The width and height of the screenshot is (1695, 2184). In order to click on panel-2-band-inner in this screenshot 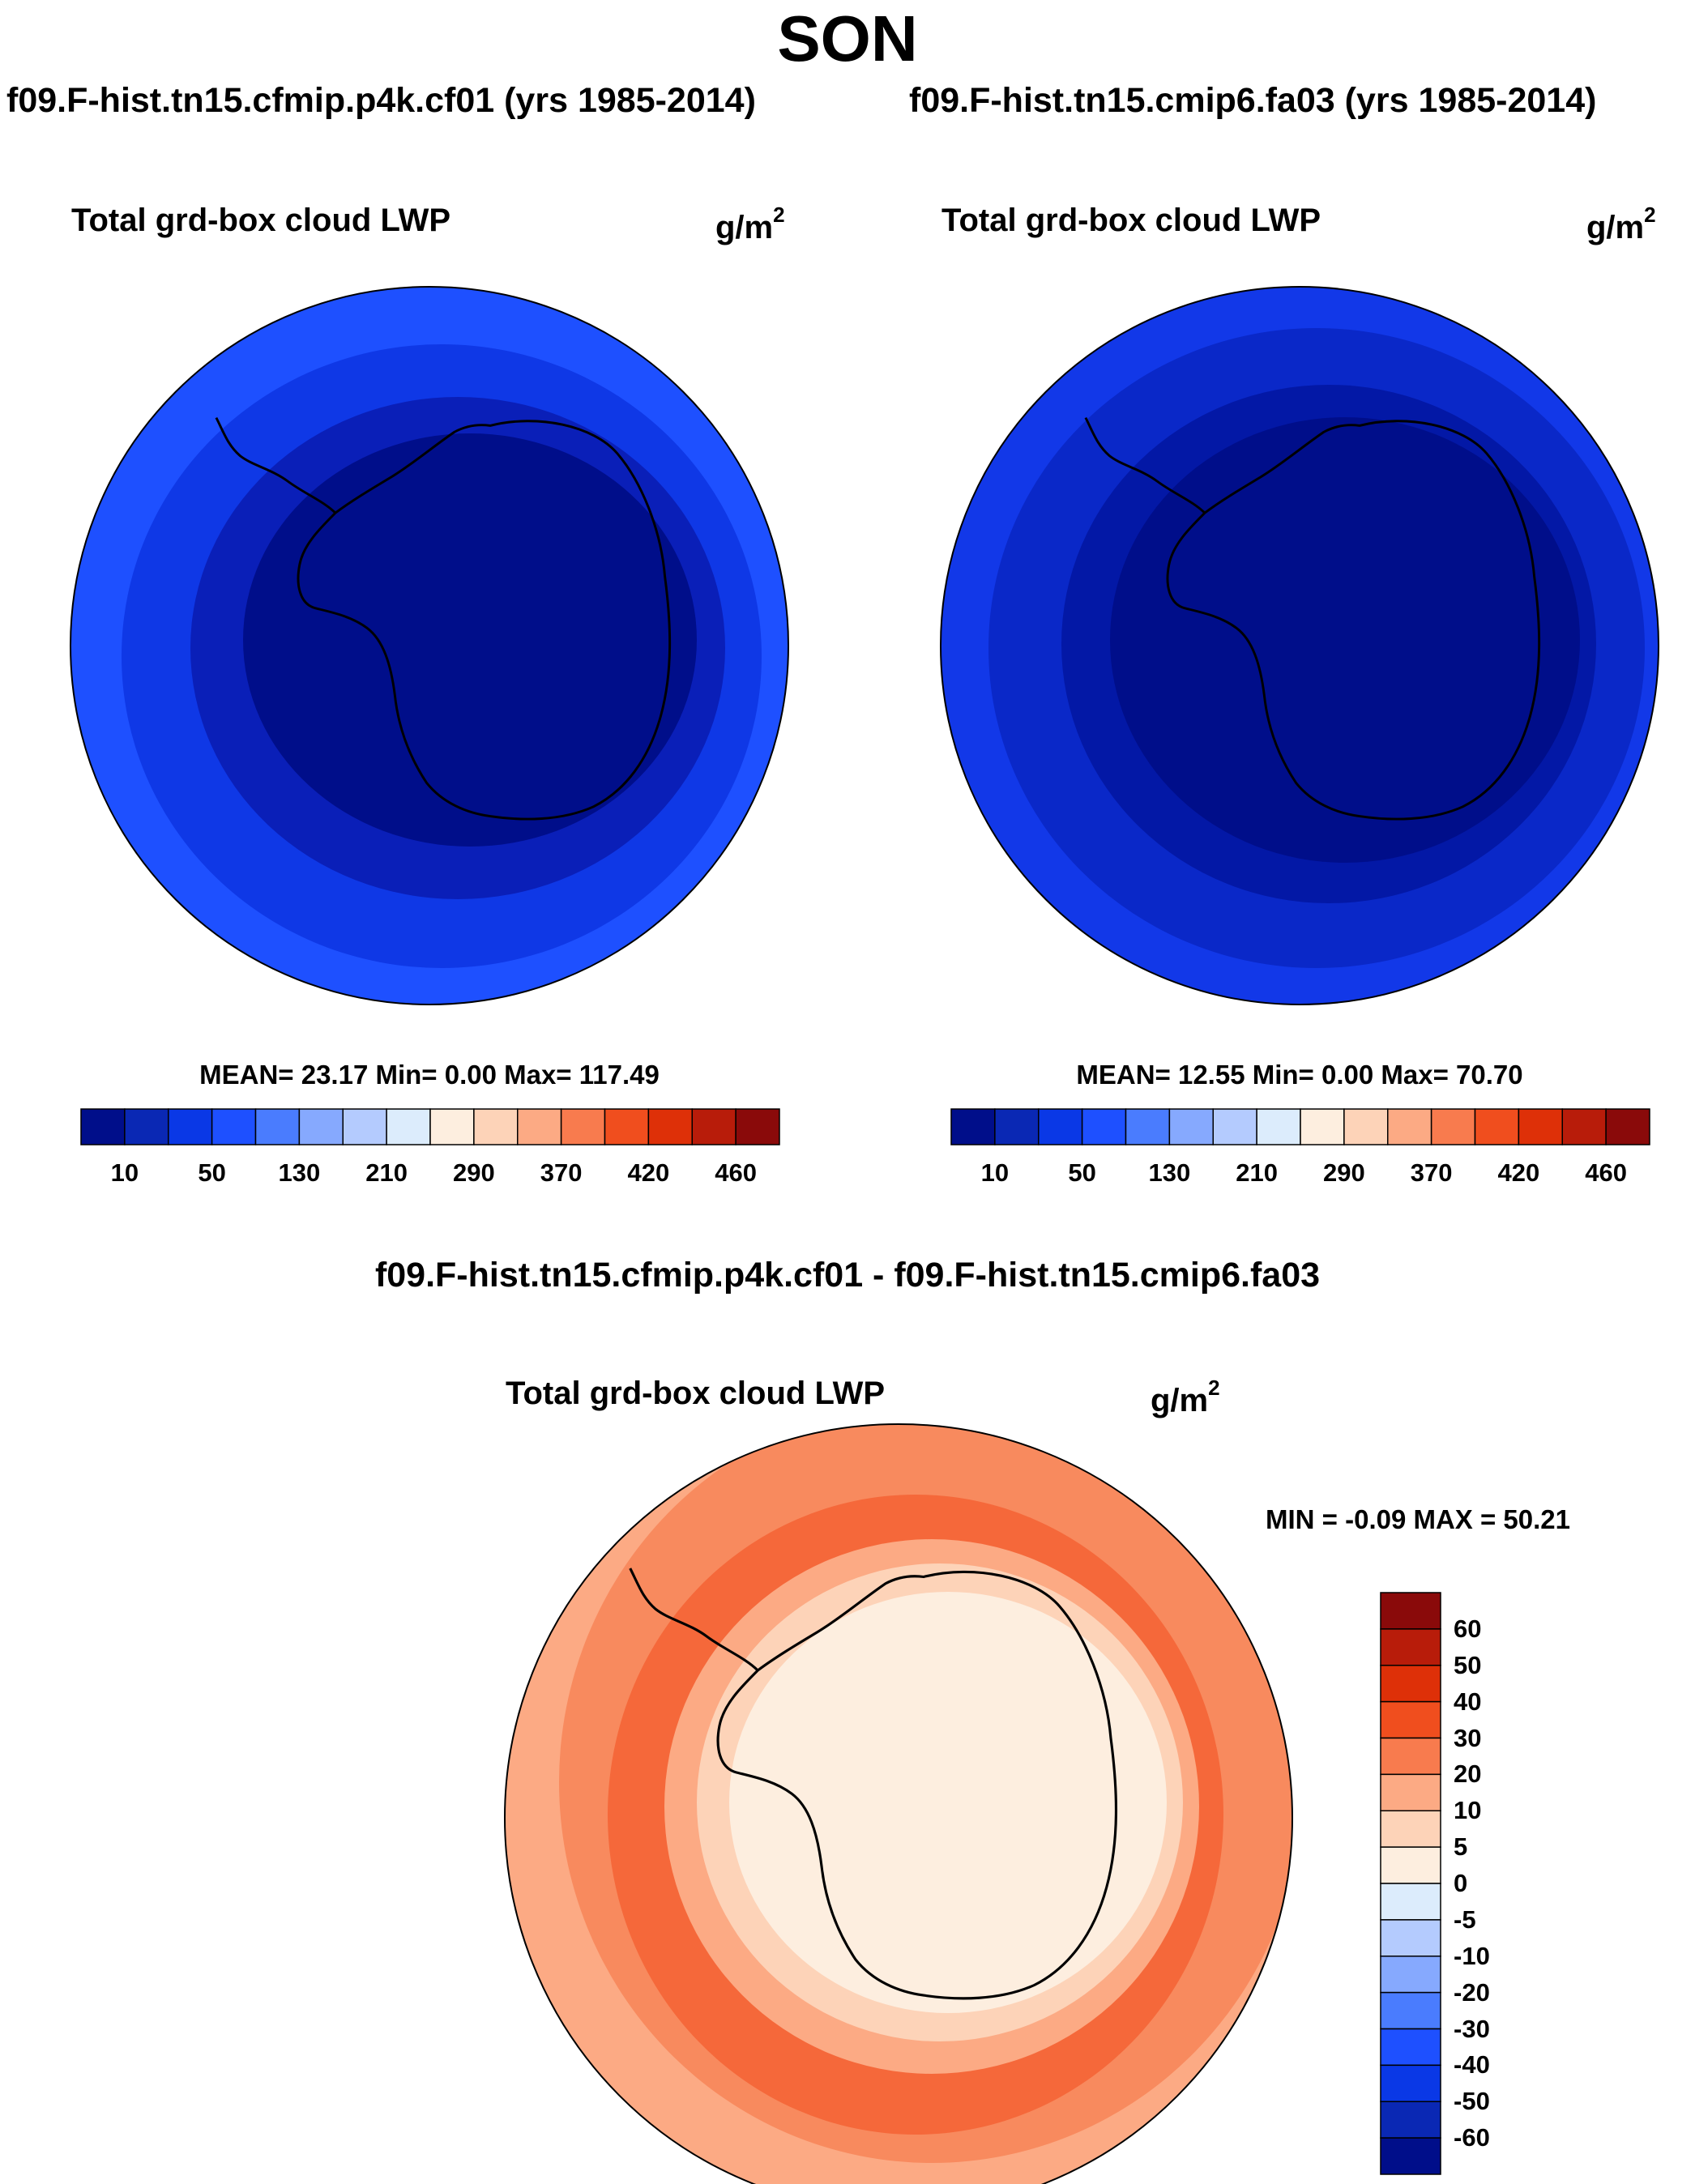, I will do `click(1345, 640)`.